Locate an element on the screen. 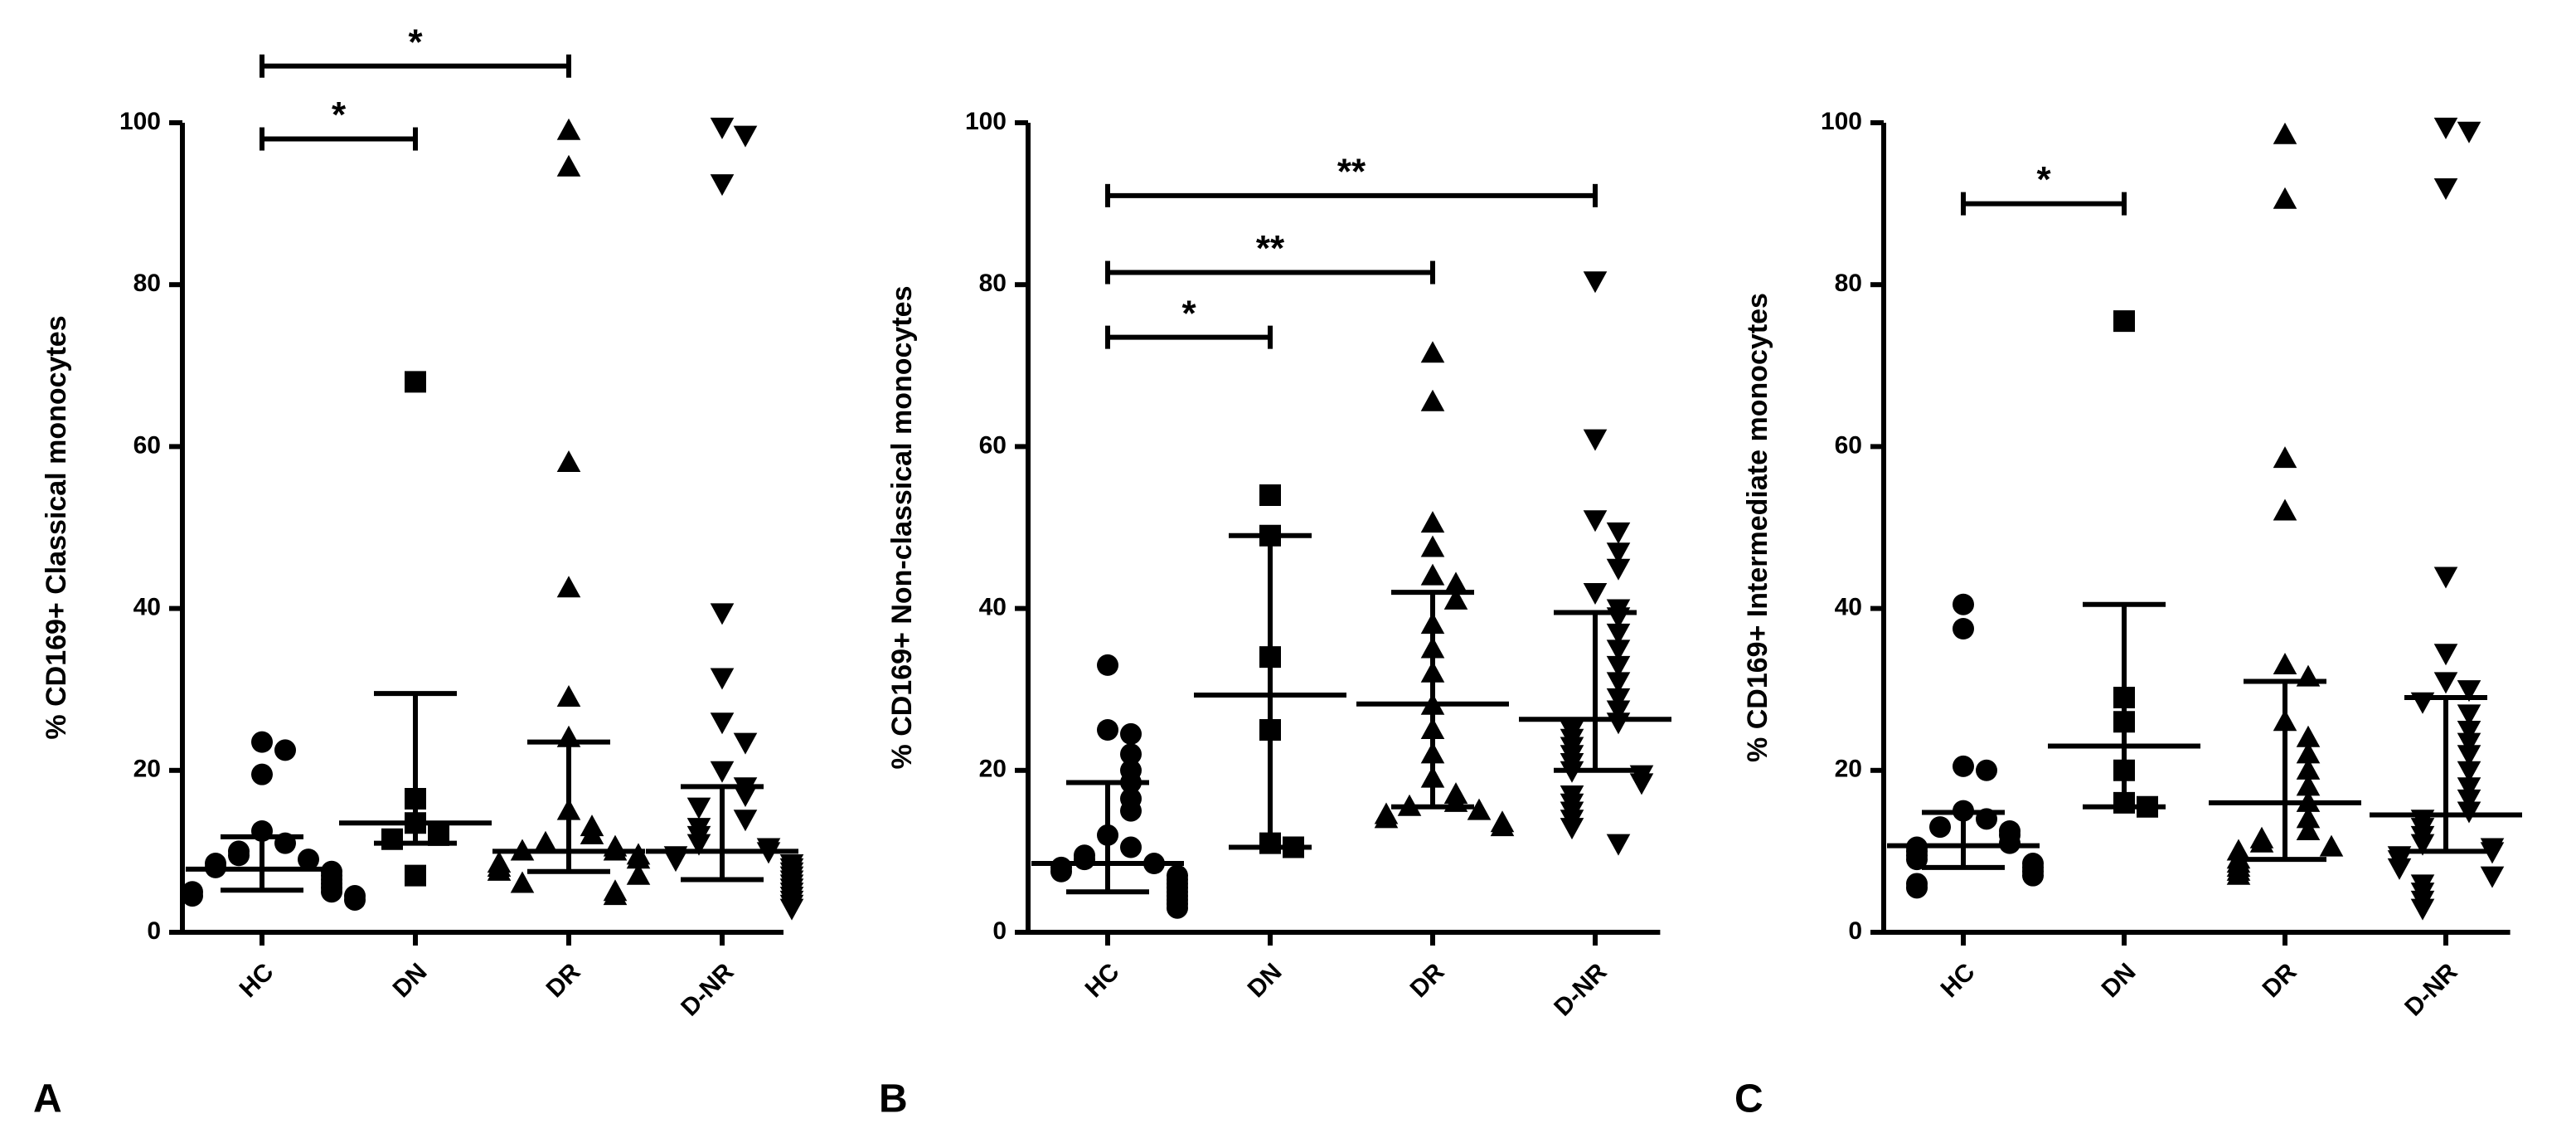  panel-label: A is located at coordinates (47, 1099).